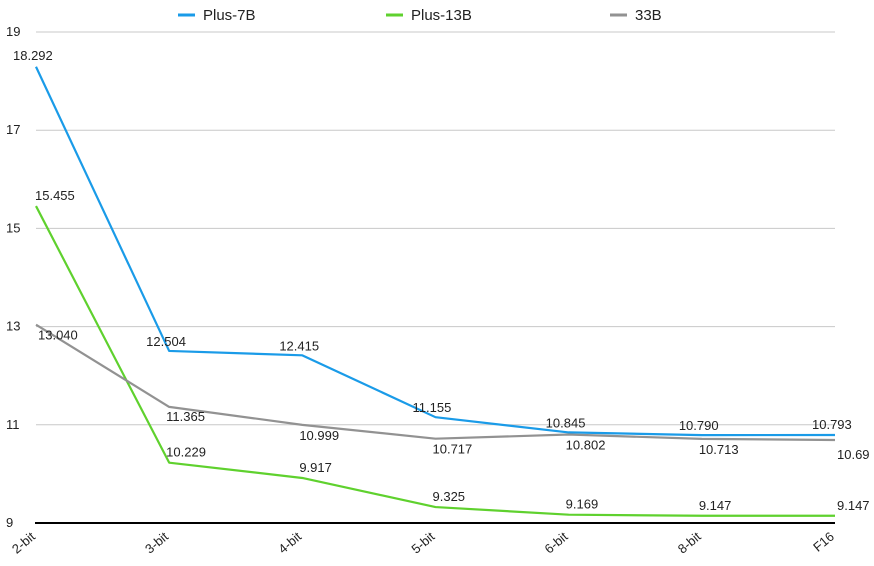 The width and height of the screenshot is (874, 566). What do you see at coordinates (23, 543) in the screenshot?
I see `x-tick-label: 2-bit` at bounding box center [23, 543].